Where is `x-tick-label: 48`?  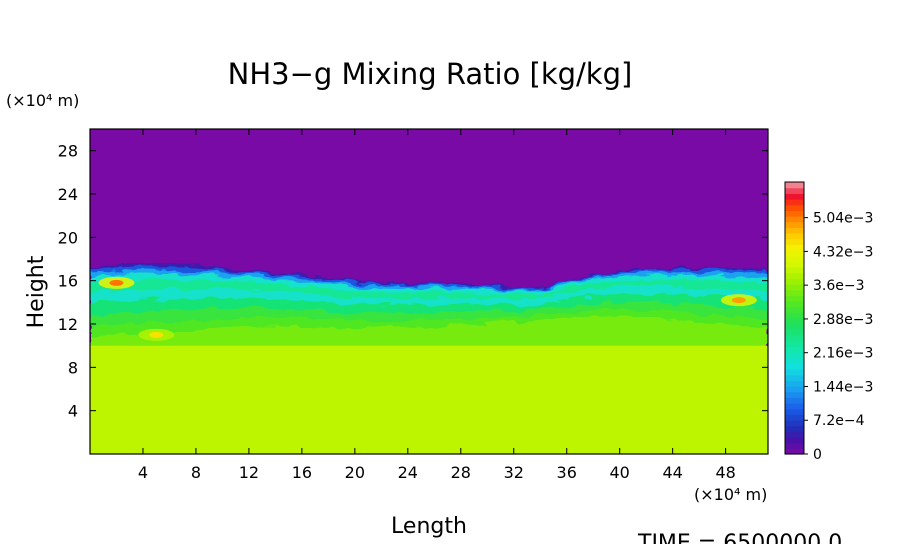 x-tick-label: 48 is located at coordinates (725, 472).